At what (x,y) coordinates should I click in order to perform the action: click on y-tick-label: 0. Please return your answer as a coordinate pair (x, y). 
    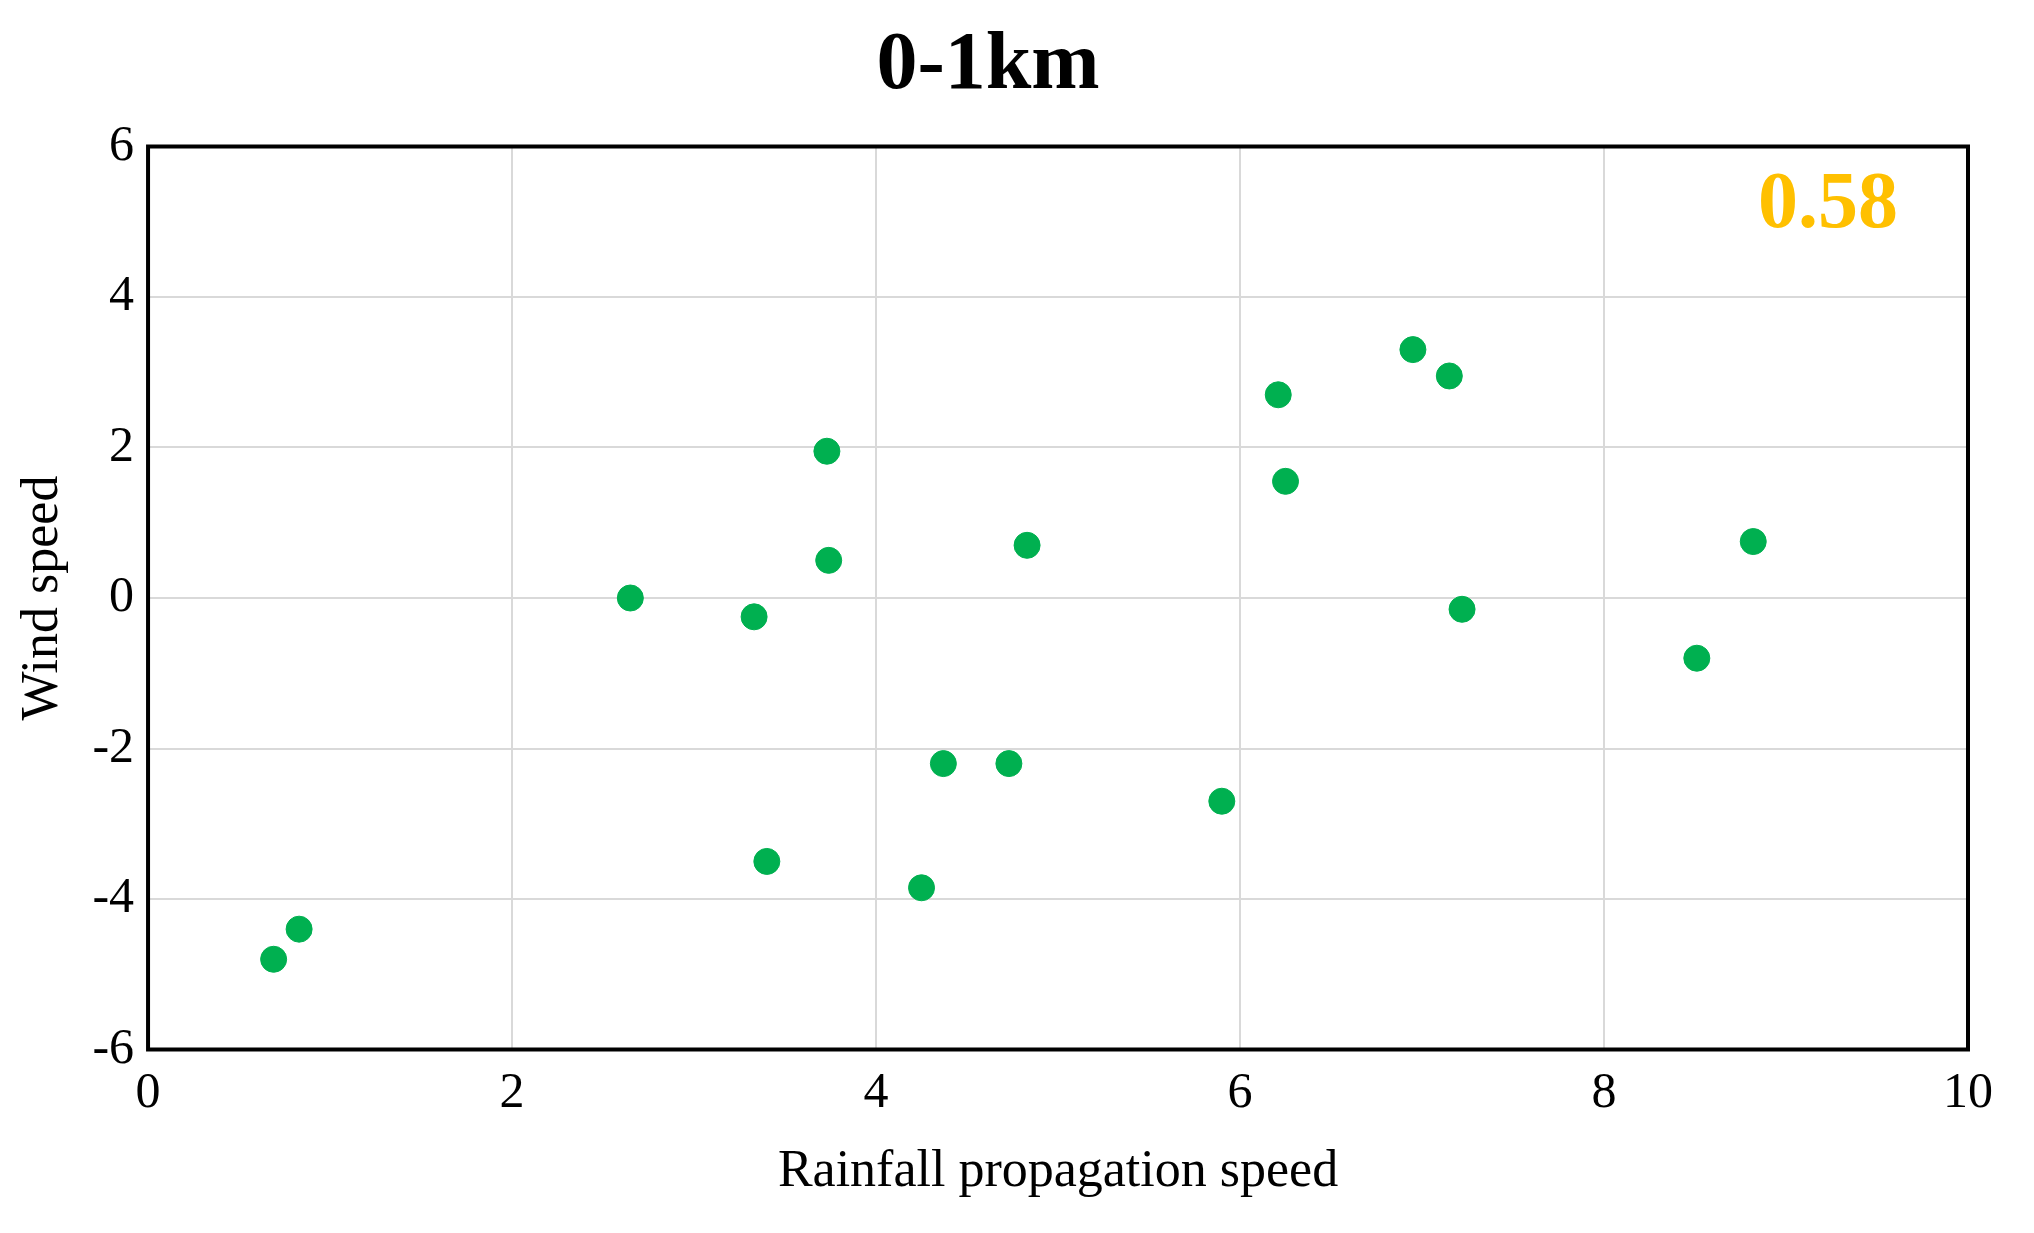
    Looking at the image, I should click on (122, 594).